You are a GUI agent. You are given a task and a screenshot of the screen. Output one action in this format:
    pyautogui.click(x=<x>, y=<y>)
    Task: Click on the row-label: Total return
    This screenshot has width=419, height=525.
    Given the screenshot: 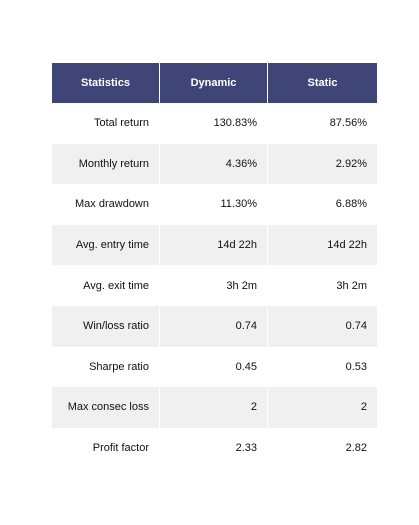 What is the action you would take?
    pyautogui.click(x=106, y=123)
    